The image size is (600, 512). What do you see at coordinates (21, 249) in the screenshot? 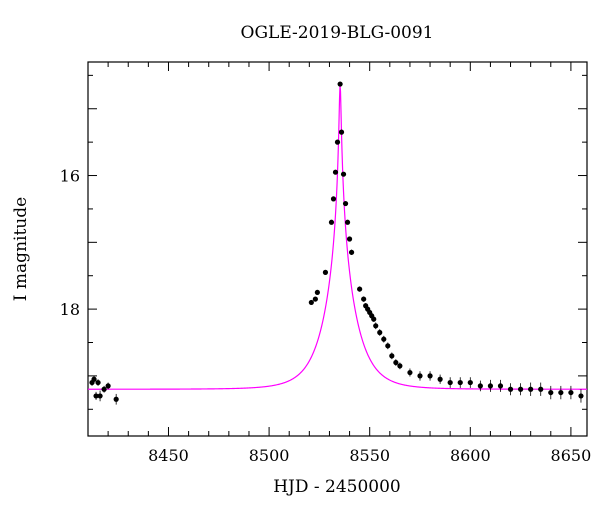
I see `y-axis-label: I magnitude` at bounding box center [21, 249].